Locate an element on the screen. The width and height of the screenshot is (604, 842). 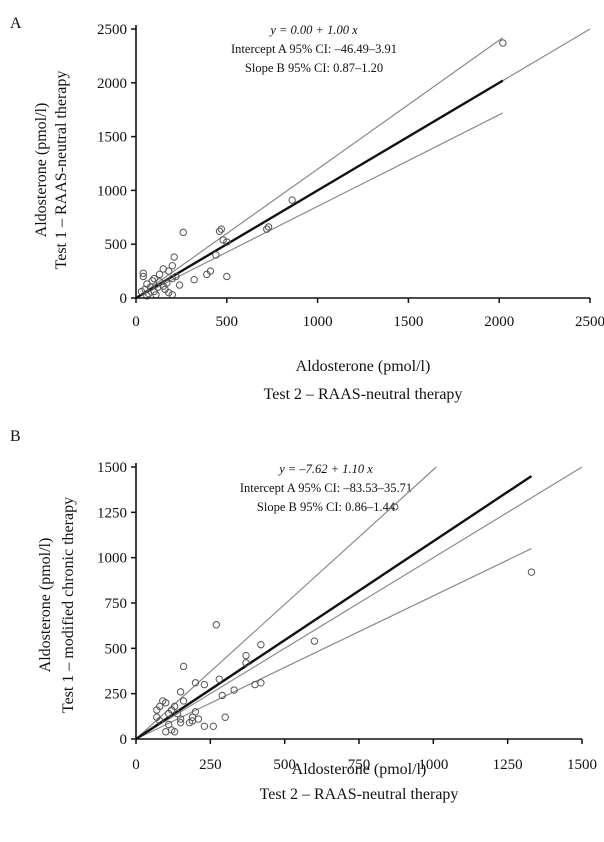
y-tick-label: 1250 is located at coordinates (112, 513).